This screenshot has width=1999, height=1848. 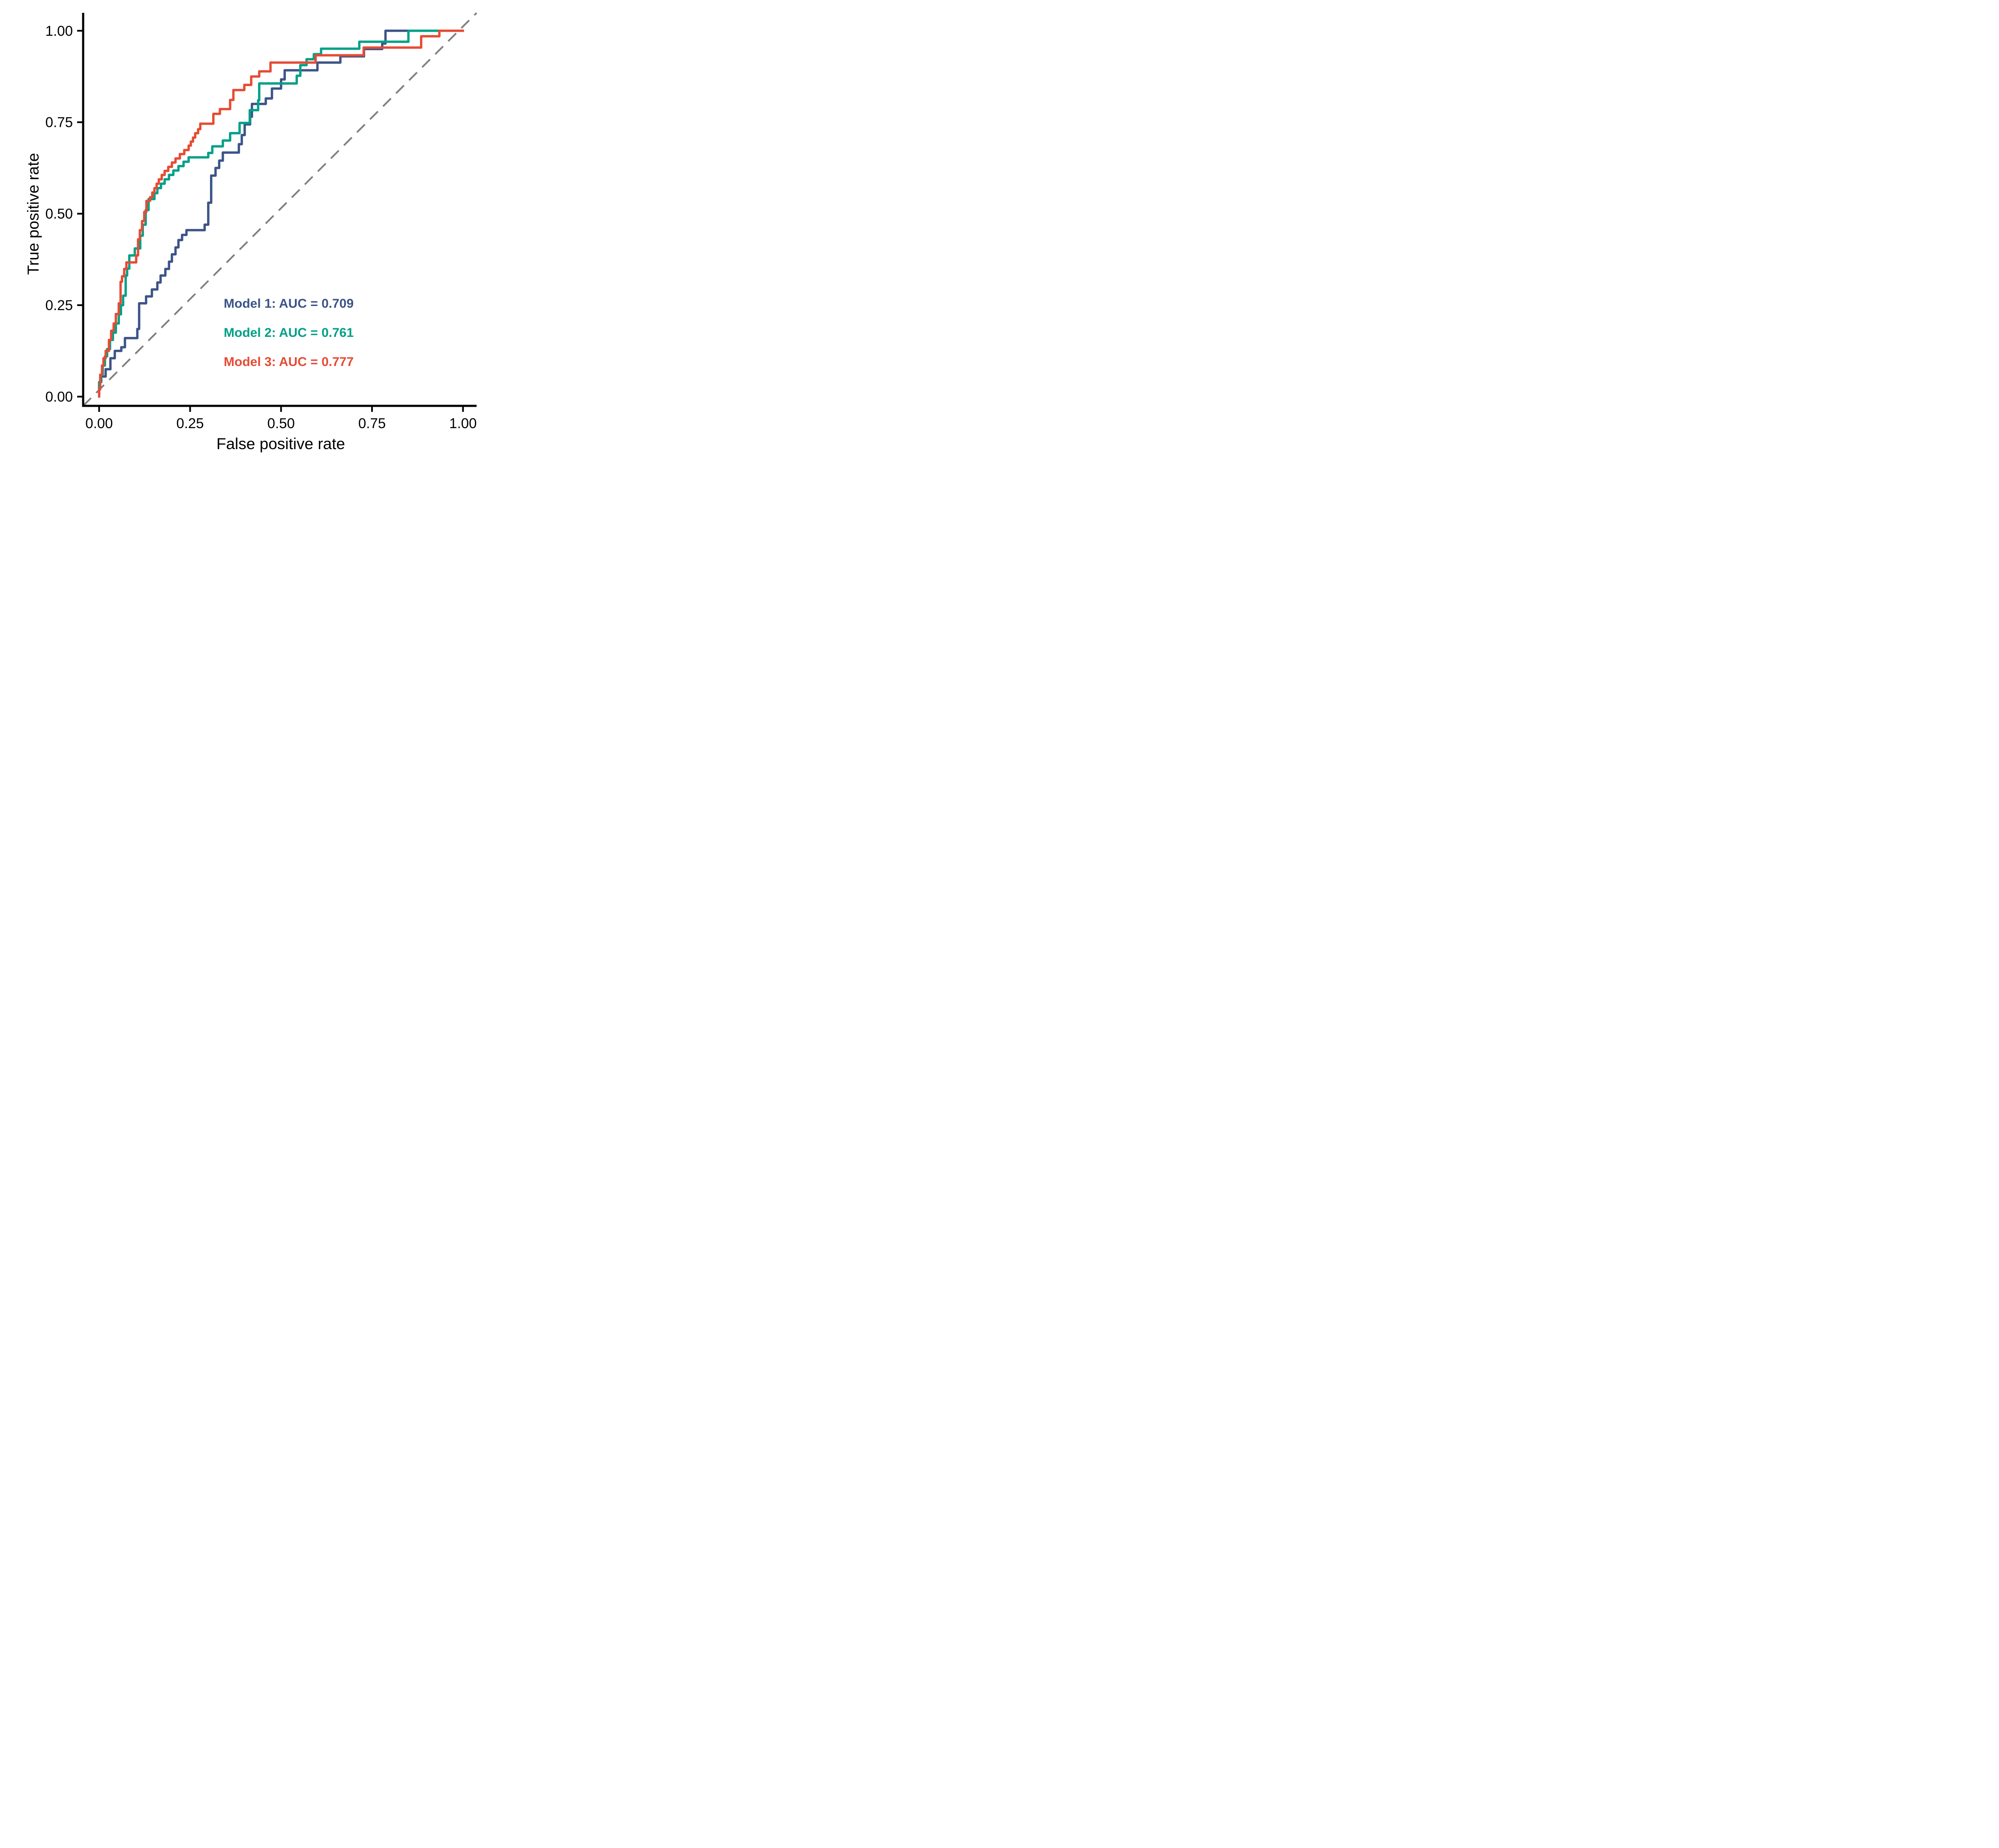 What do you see at coordinates (463, 423) in the screenshot?
I see `x-tick-label-1.00: 1.00` at bounding box center [463, 423].